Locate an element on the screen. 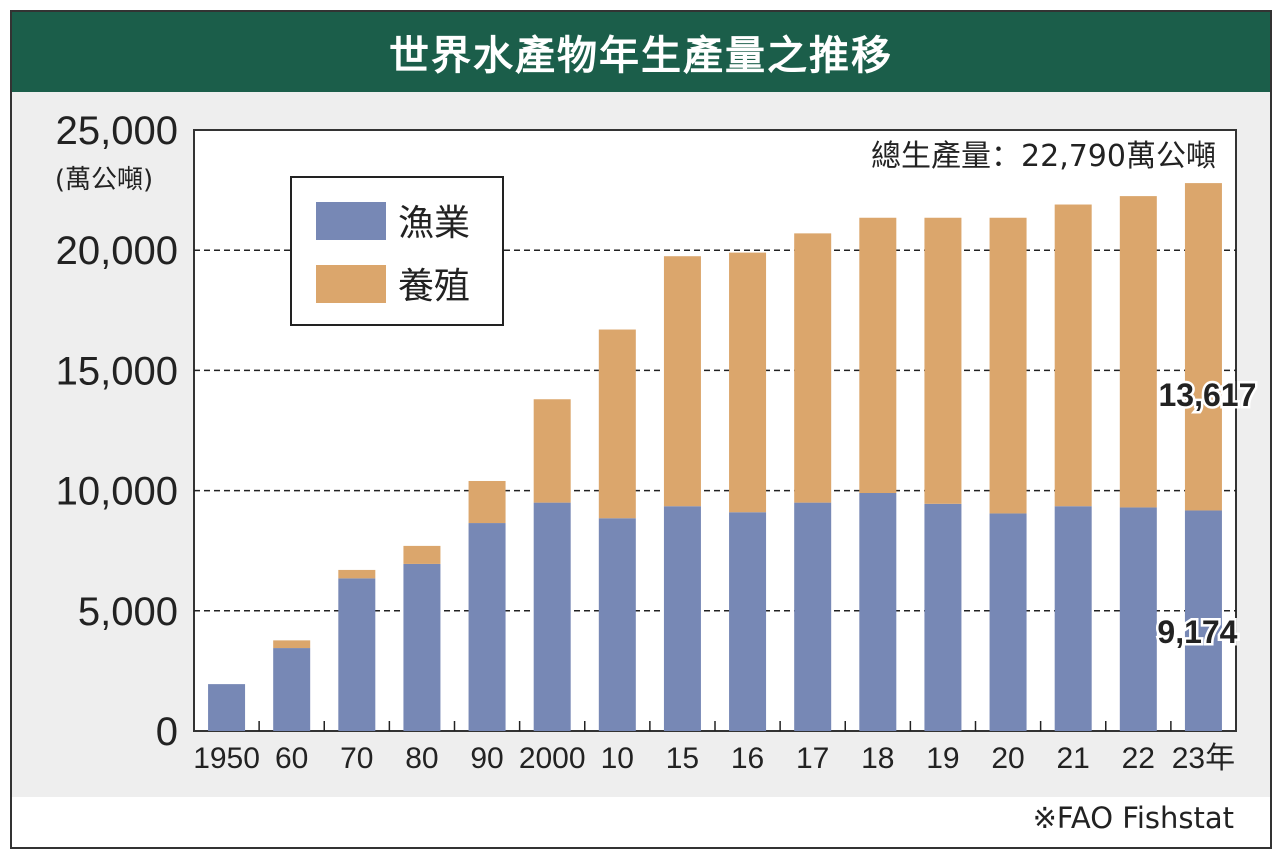 This screenshot has height=859, width=1282. y-tick-label: 25,000 is located at coordinates (117, 131).